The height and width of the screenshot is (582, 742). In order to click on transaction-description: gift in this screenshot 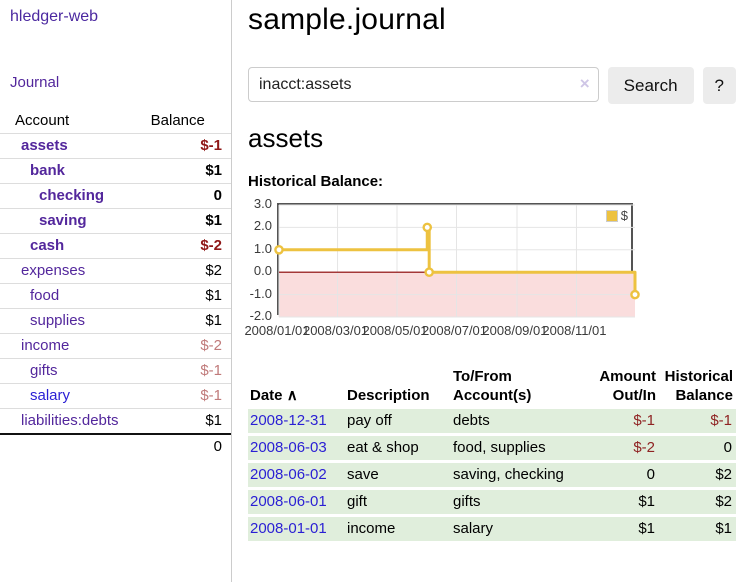, I will do `click(398, 502)`.